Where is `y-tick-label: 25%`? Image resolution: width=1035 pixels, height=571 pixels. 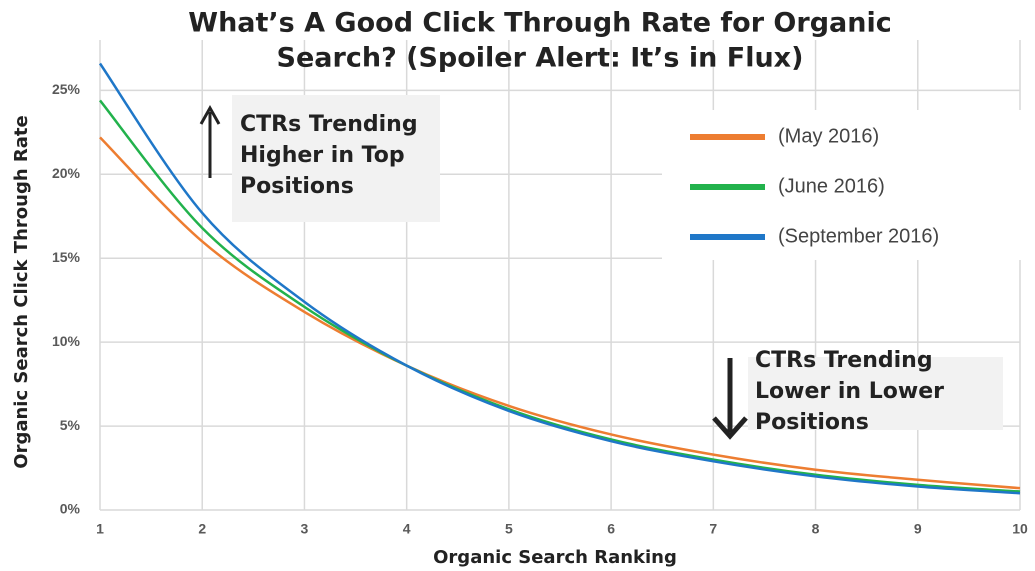
y-tick-label: 25% is located at coordinates (66, 89).